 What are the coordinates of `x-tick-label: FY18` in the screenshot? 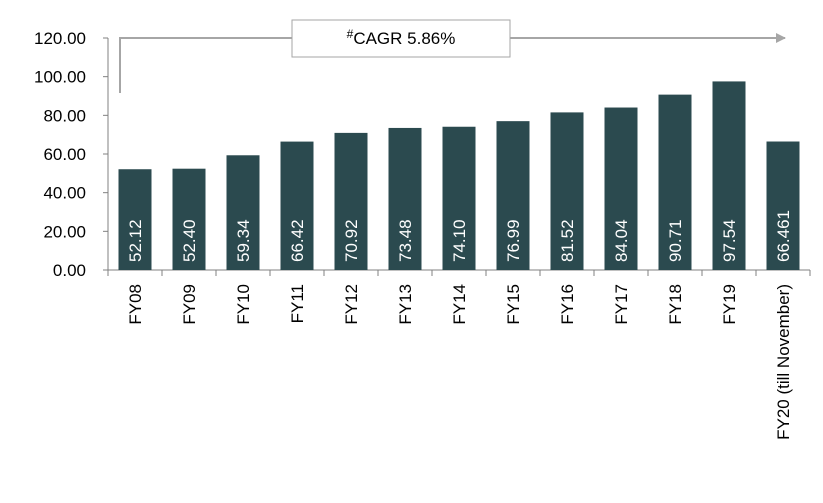 It's located at (675, 304).